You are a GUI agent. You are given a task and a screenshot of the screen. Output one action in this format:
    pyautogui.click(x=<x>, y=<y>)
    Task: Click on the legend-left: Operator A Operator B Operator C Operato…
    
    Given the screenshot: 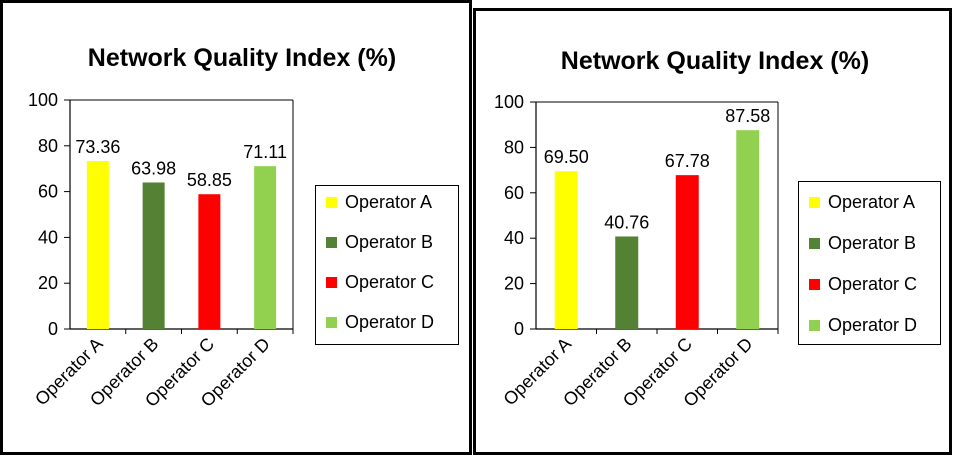 What is the action you would take?
    pyautogui.click(x=387, y=265)
    